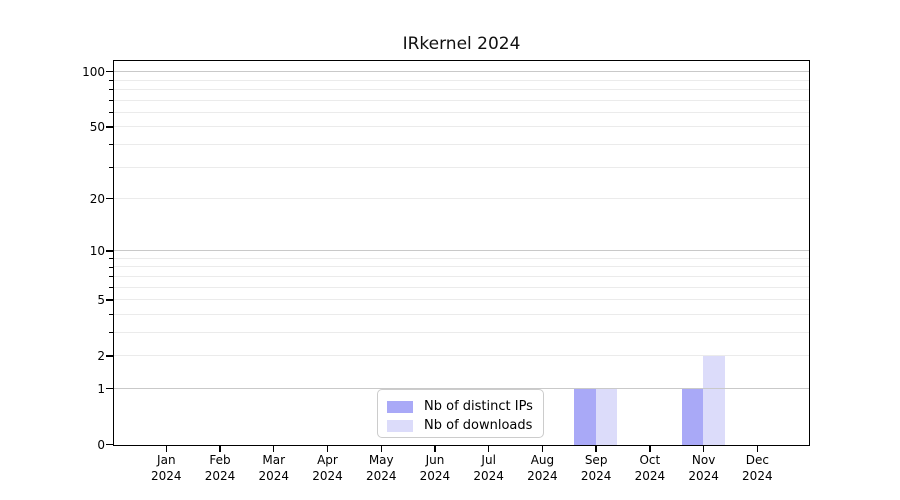  Describe the element at coordinates (692, 417) in the screenshot. I see `bar-nov-distinct-ips` at that location.